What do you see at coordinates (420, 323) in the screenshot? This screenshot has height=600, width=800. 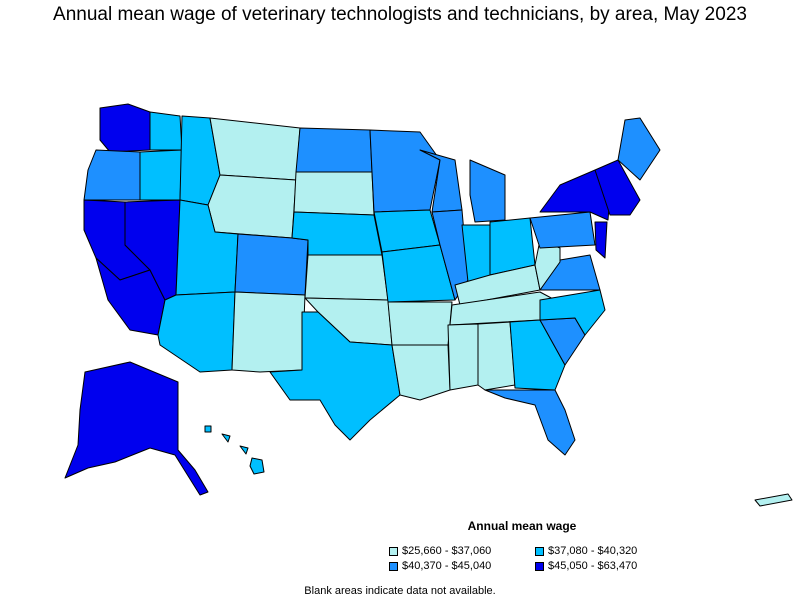 I see `region-arkansas` at bounding box center [420, 323].